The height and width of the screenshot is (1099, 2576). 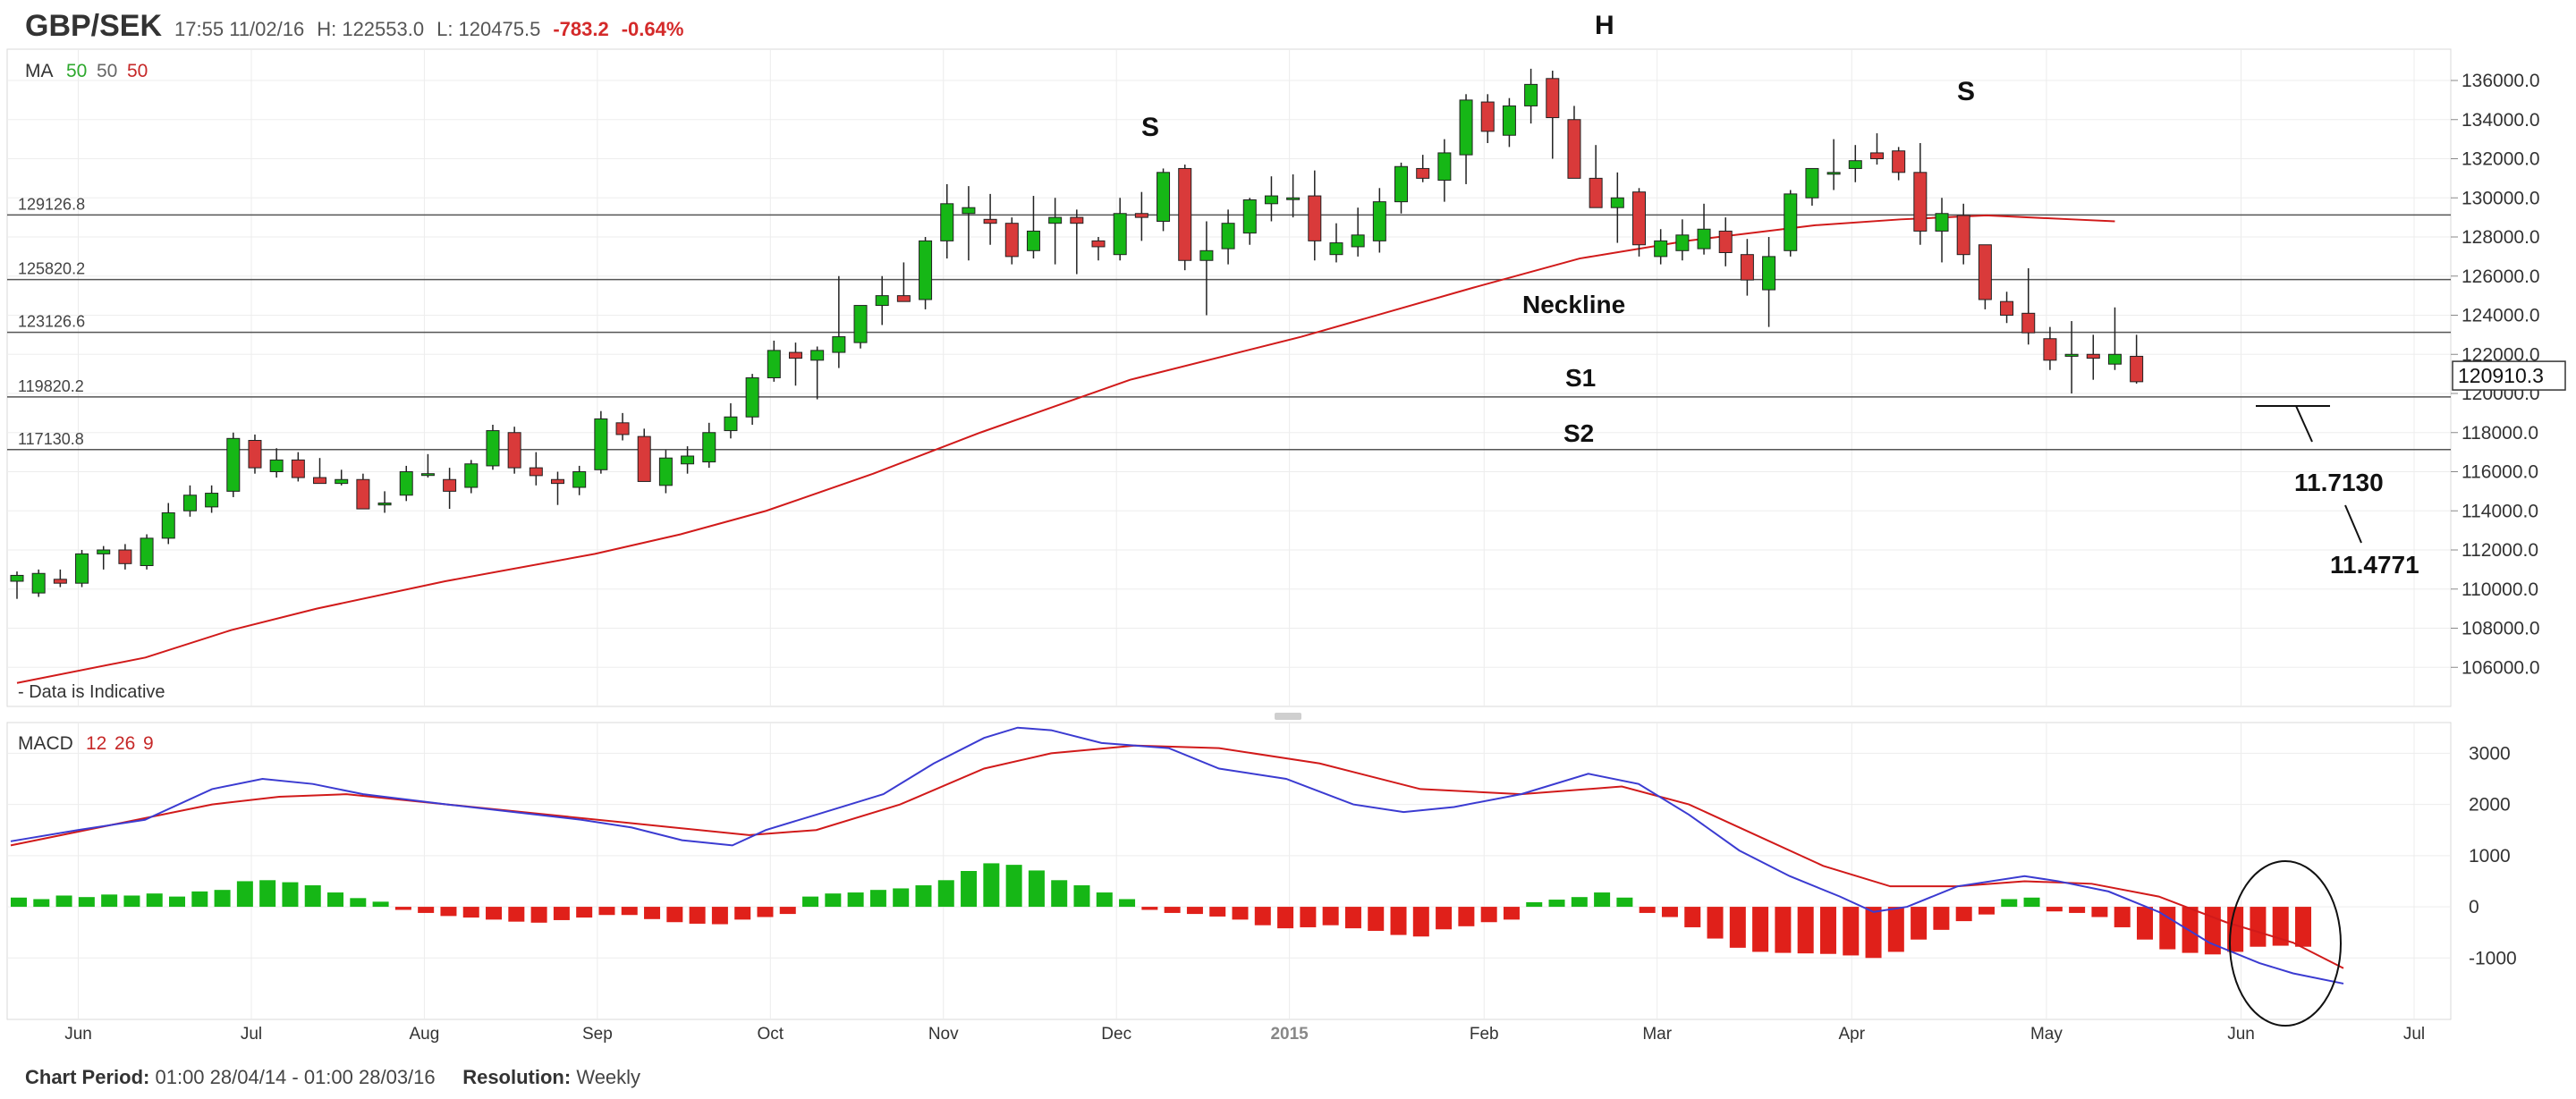 I want to click on data-indicative-note: - Data is Indicative, so click(x=91, y=692).